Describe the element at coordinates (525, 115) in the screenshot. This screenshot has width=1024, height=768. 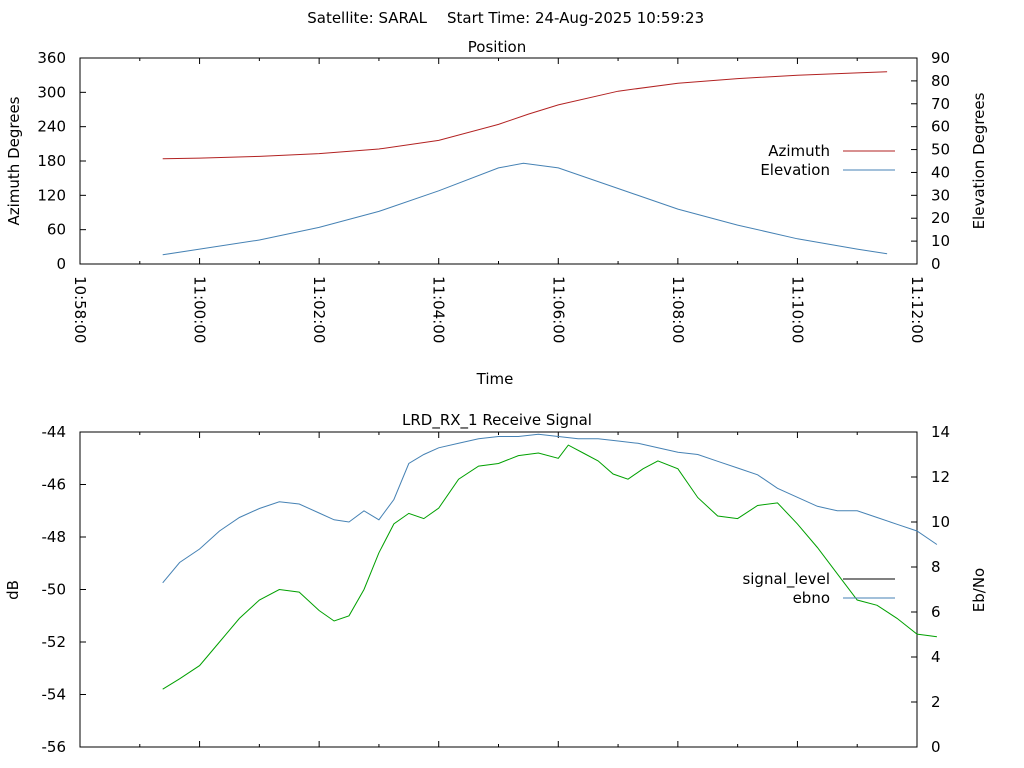
I see `position-series-line-azimuth` at that location.